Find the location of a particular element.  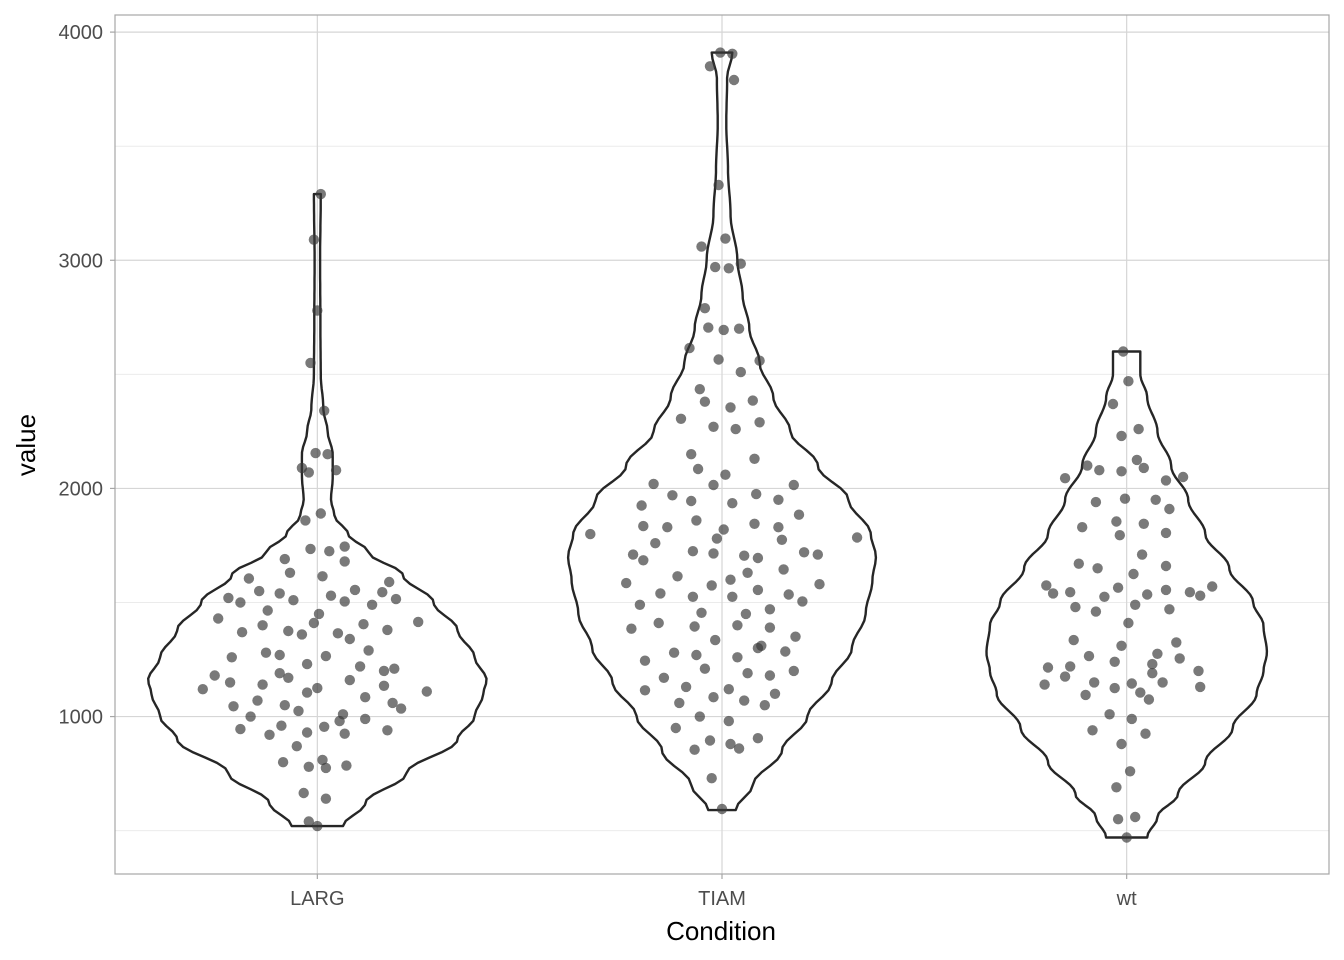

y-tick-label: 4000 is located at coordinates (81, 33).